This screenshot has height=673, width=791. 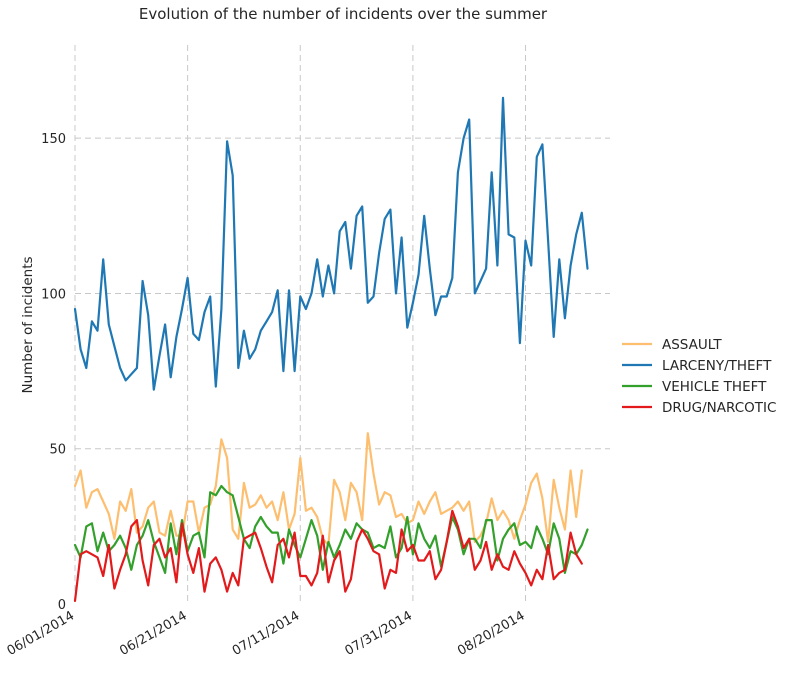 I want to click on series-line-drug-narcotic, so click(x=328, y=556).